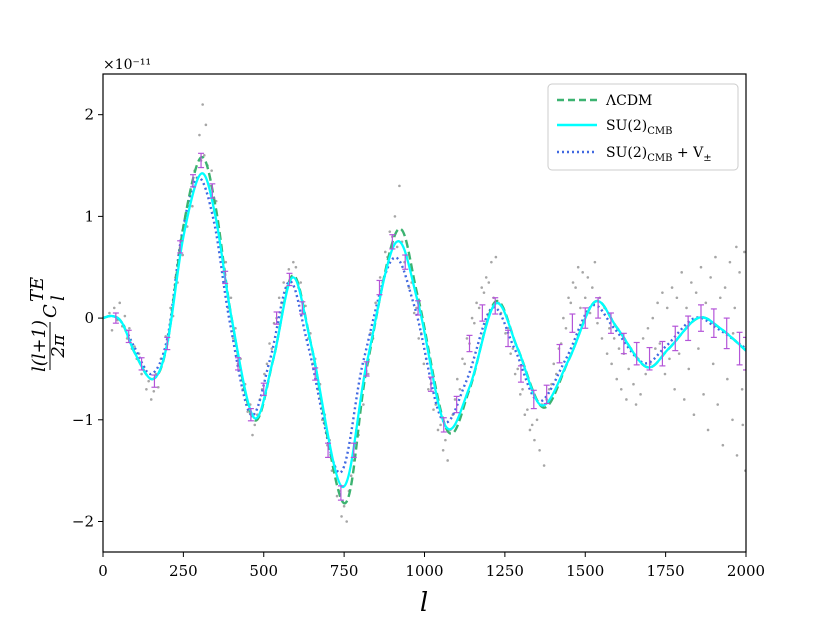 The height and width of the screenshot is (623, 830). I want to click on legend-label-su2cmb-v-sub: CMB, so click(659, 158).